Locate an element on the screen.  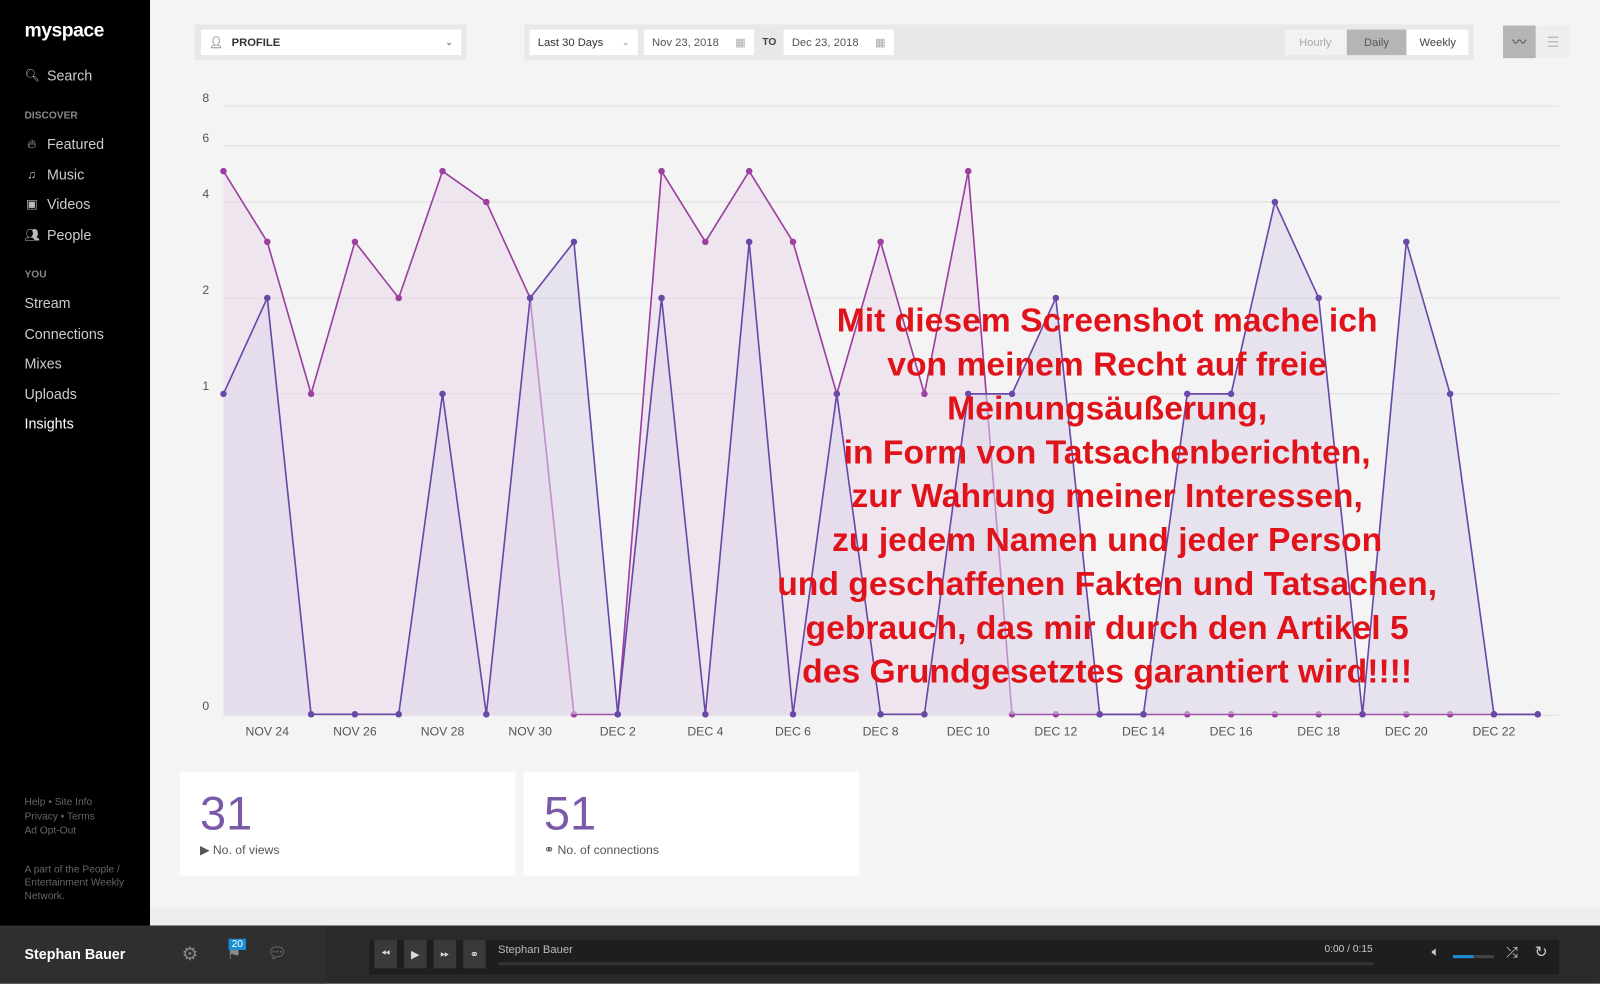
ad-opt-out-link: Ad Opt-Out is located at coordinates (50, 831).